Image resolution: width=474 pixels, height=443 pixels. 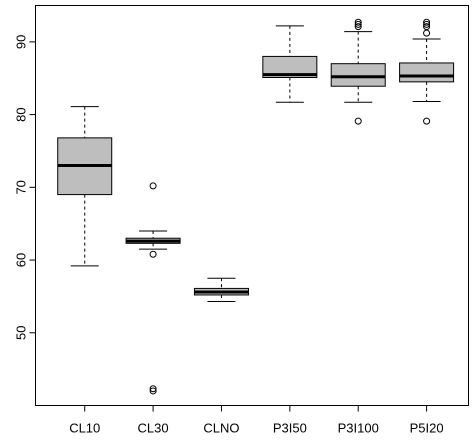 What do you see at coordinates (358, 428) in the screenshot?
I see `x-tick-label: P3I100` at bounding box center [358, 428].